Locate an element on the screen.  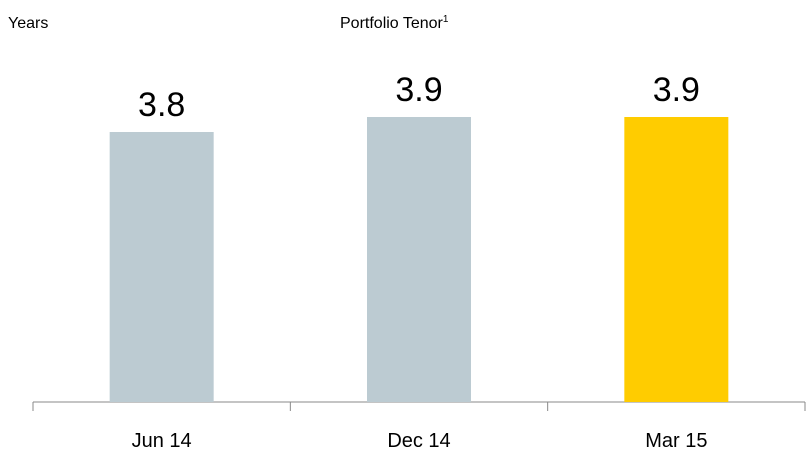
x-tick-label: Mar 15 is located at coordinates (676, 441).